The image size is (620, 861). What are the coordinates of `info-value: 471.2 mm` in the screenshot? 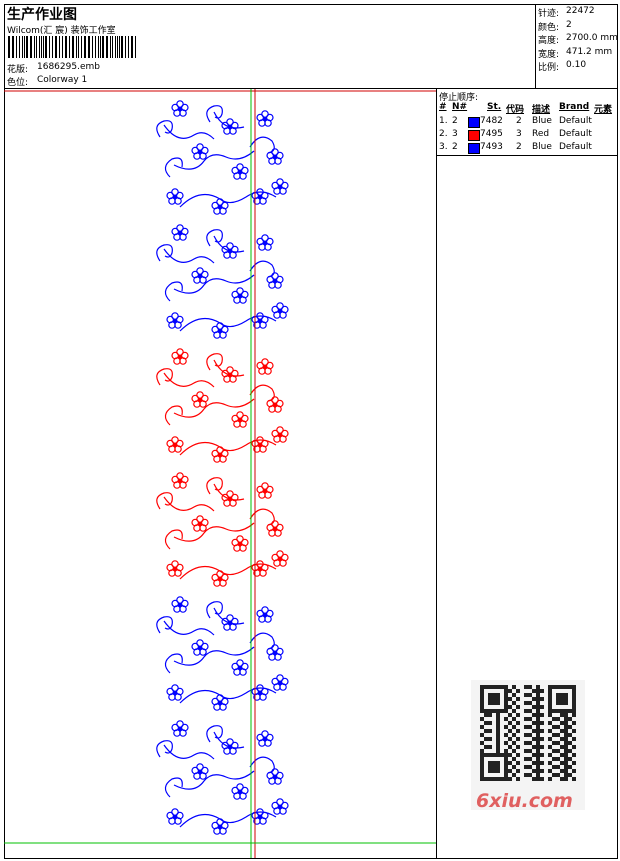 It's located at (589, 51).